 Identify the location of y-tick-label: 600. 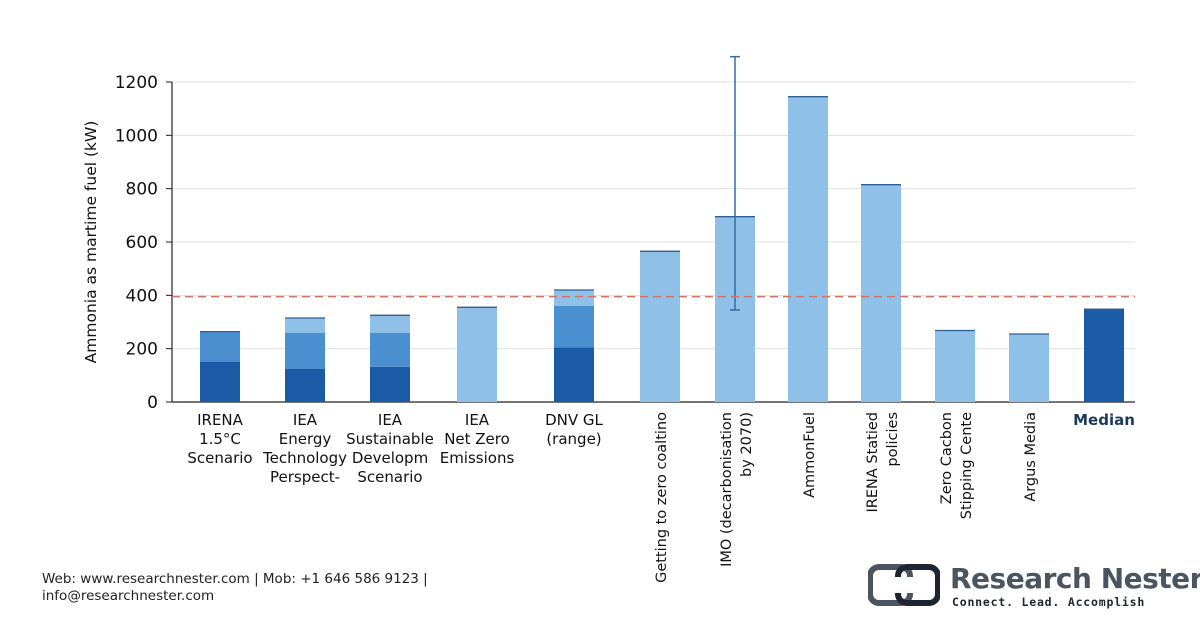
(142, 243).